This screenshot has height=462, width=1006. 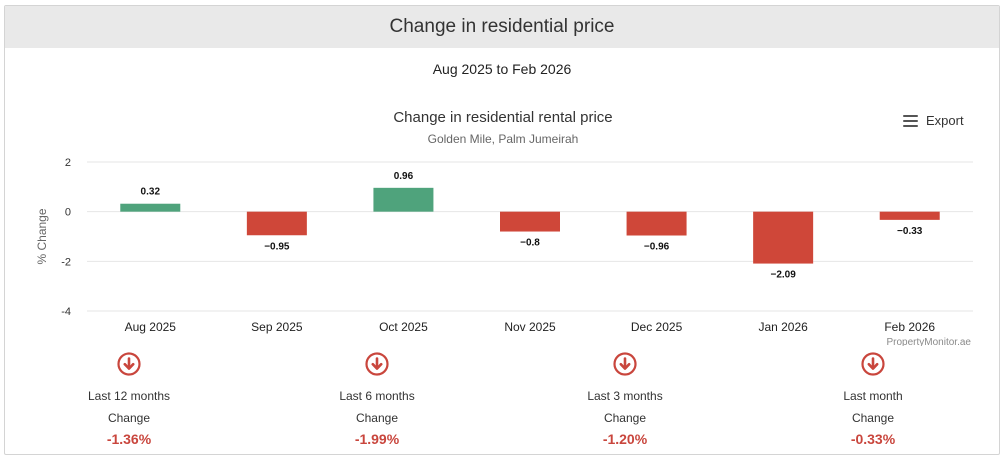 I want to click on x-tick-label: Sep 2025, so click(x=277, y=327).